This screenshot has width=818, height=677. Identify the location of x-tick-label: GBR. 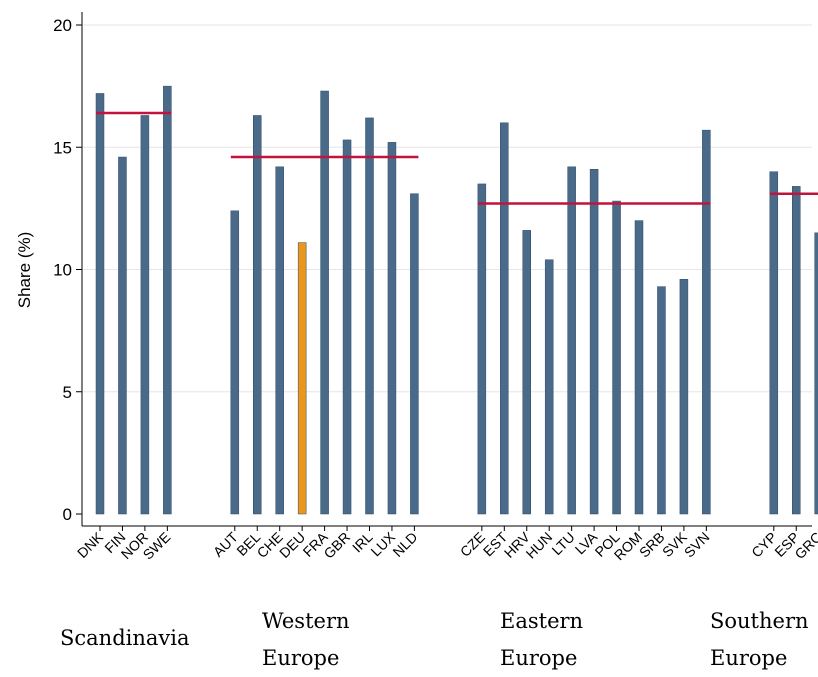
(336, 545).